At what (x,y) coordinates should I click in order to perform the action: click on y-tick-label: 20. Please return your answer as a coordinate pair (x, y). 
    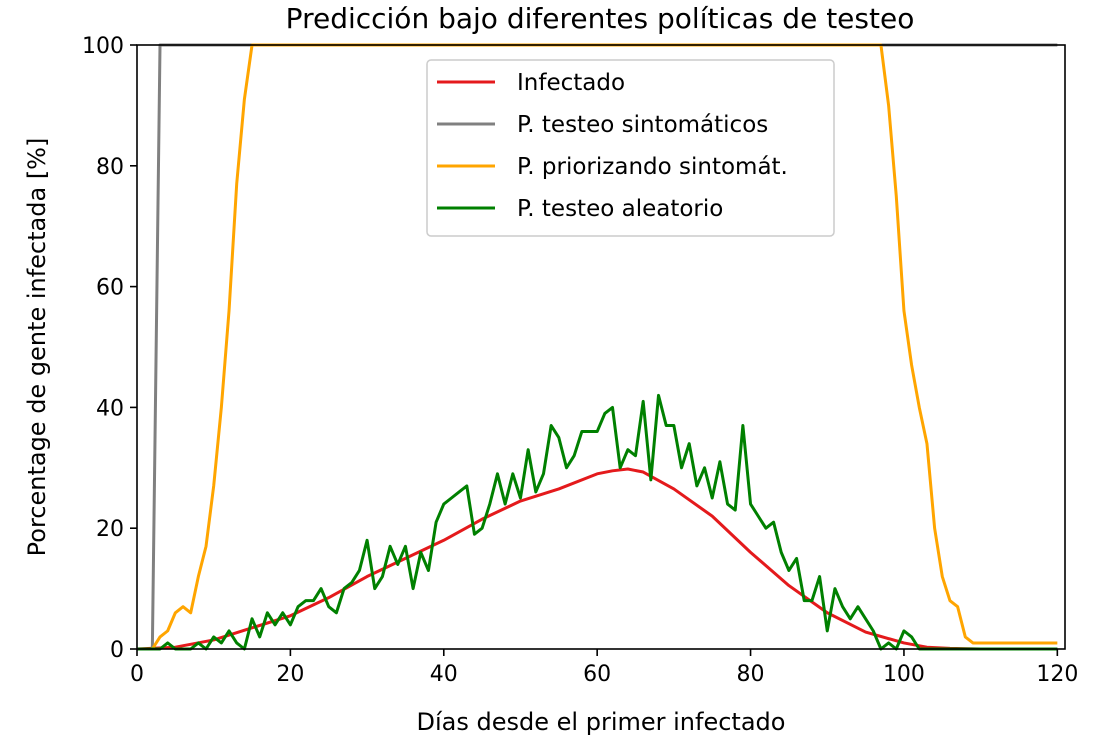
    Looking at the image, I should click on (110, 529).